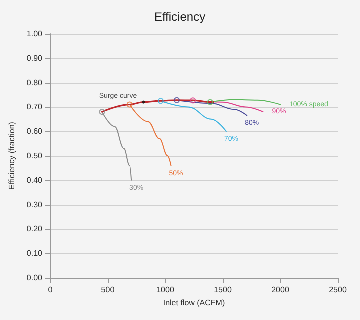 The width and height of the screenshot is (360, 320). I want to click on y-tick-label: 0.40, so click(35, 180).